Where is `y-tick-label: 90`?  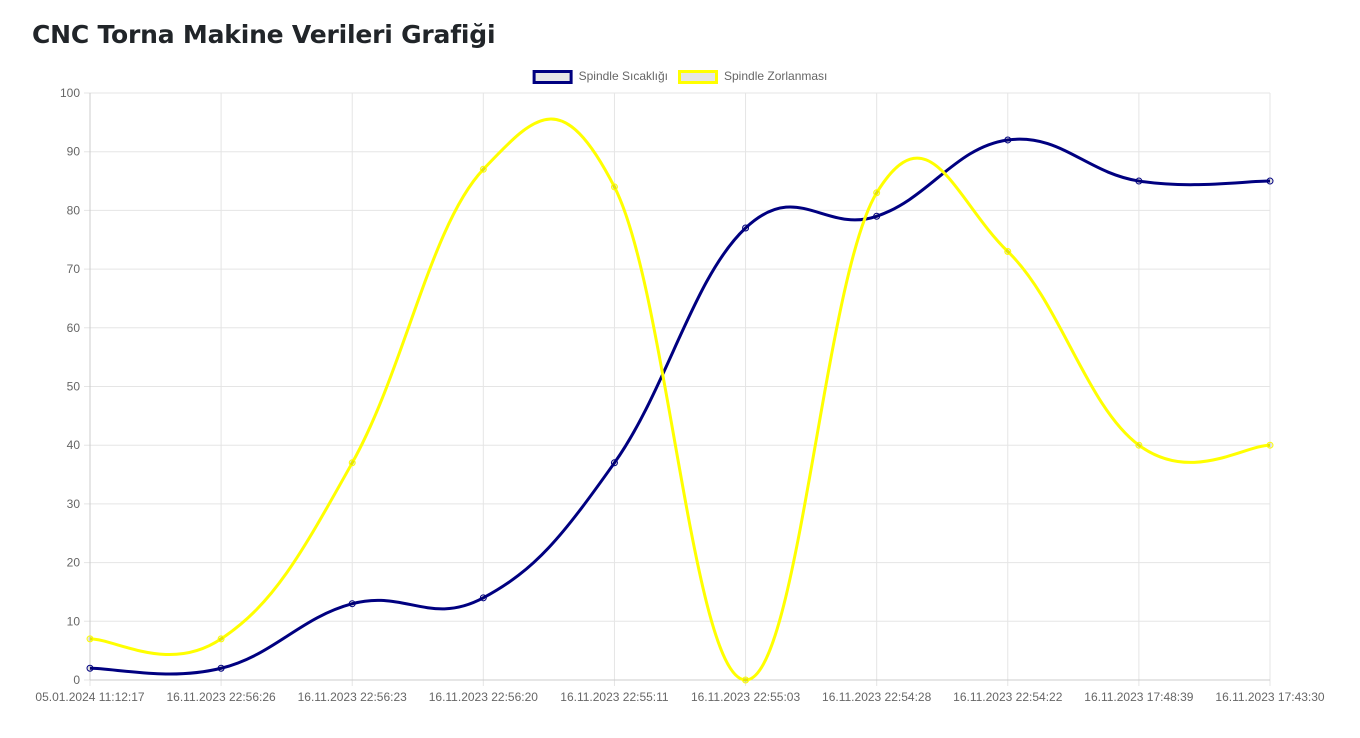 y-tick-label: 90 is located at coordinates (74, 152).